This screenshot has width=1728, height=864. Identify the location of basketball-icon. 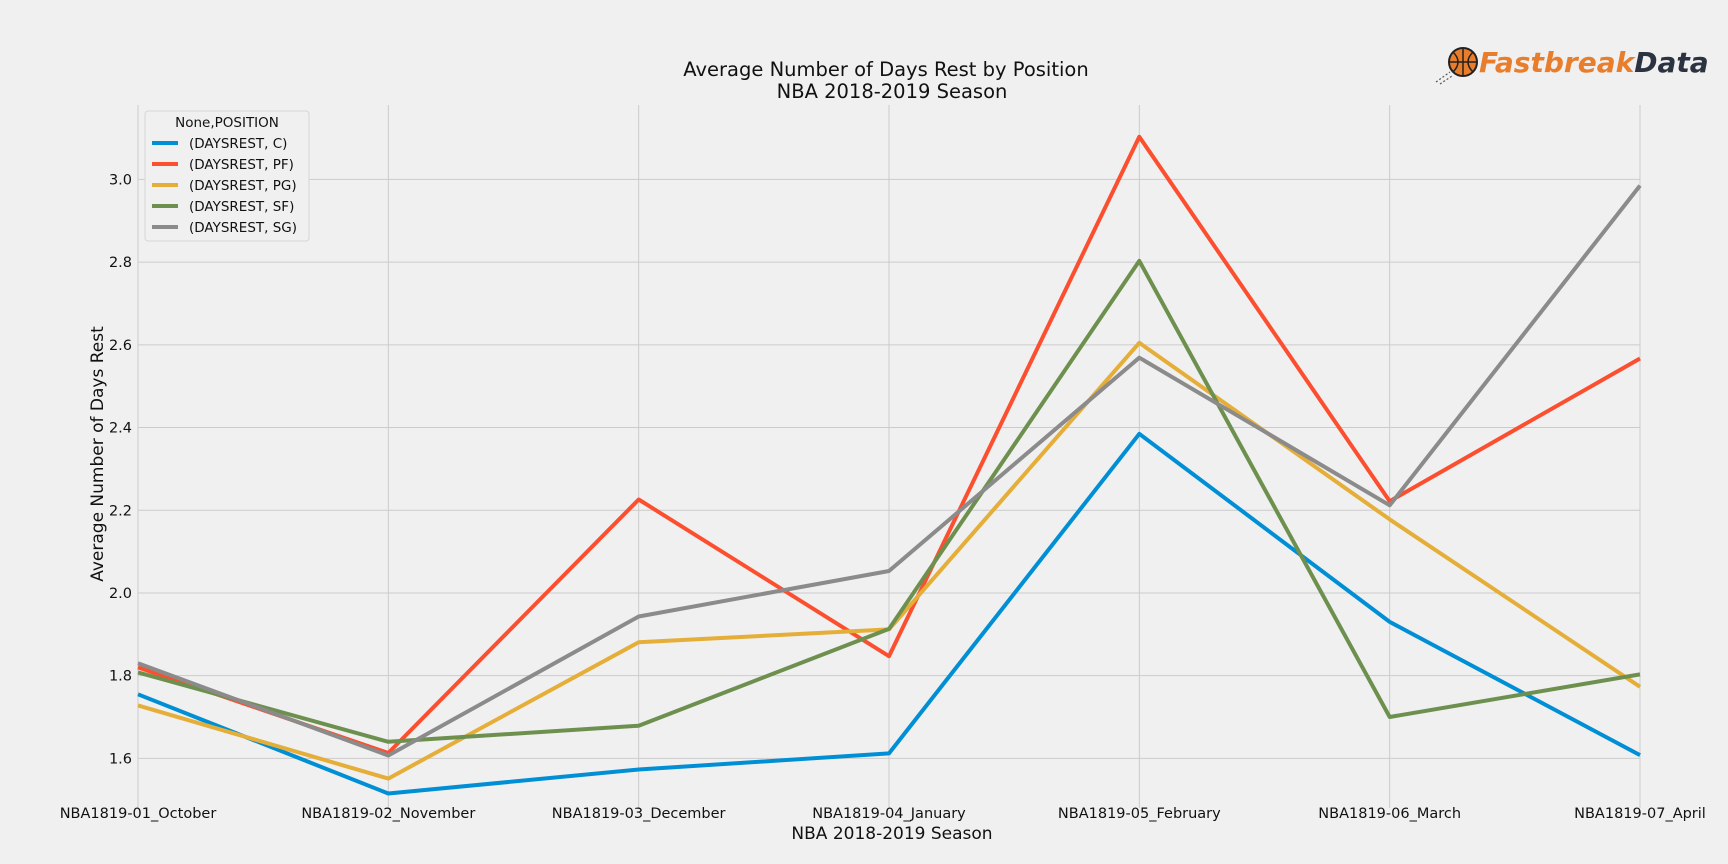
(1456, 66).